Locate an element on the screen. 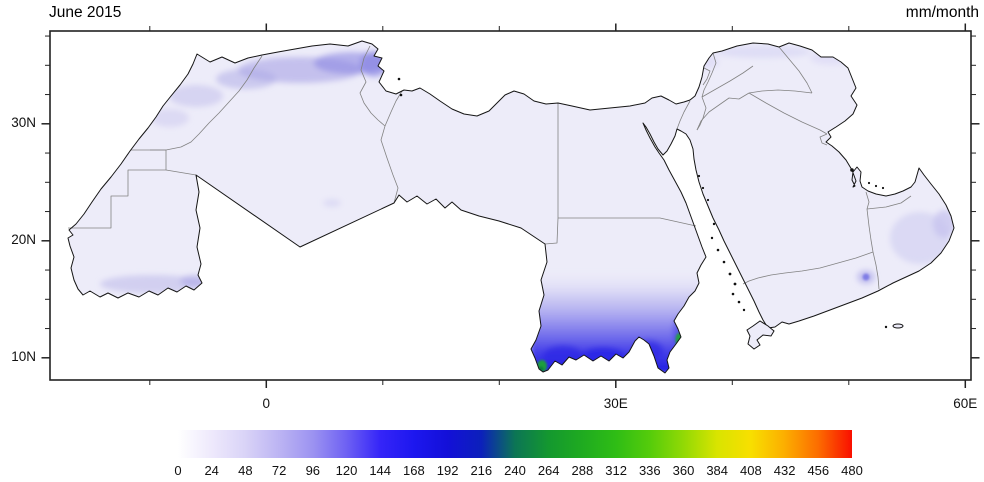 The image size is (984, 482). colorbar-tick-label: 48 is located at coordinates (245, 470).